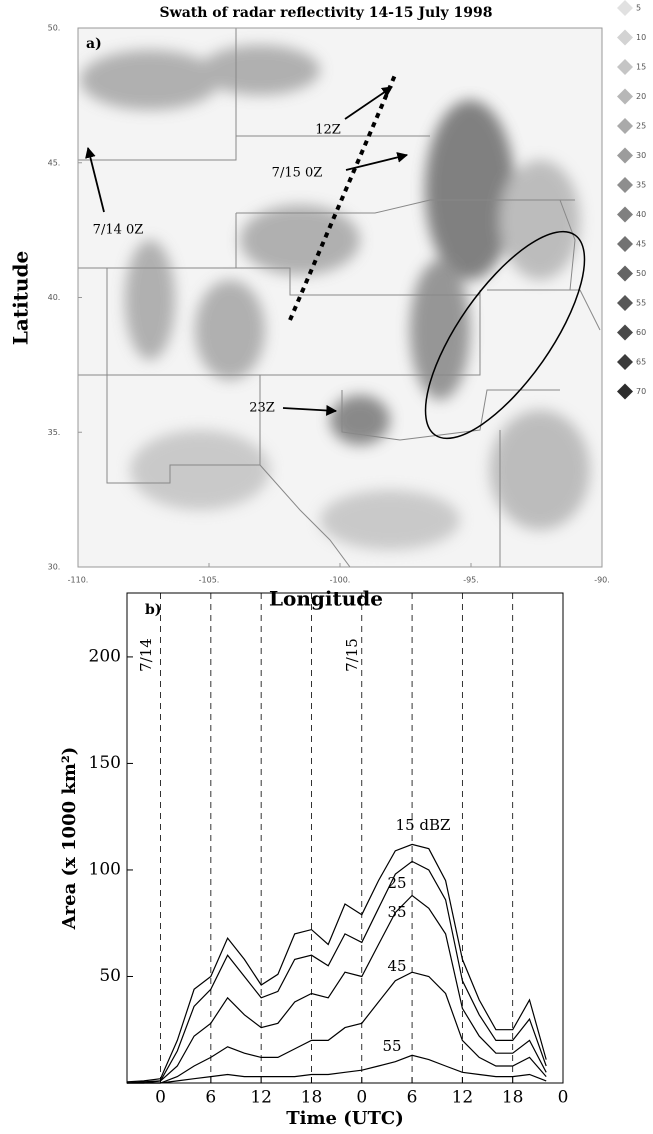 This screenshot has height=1134, width=653. Describe the element at coordinates (54, 432) in the screenshot. I see `y-tick-label: 35.` at that location.